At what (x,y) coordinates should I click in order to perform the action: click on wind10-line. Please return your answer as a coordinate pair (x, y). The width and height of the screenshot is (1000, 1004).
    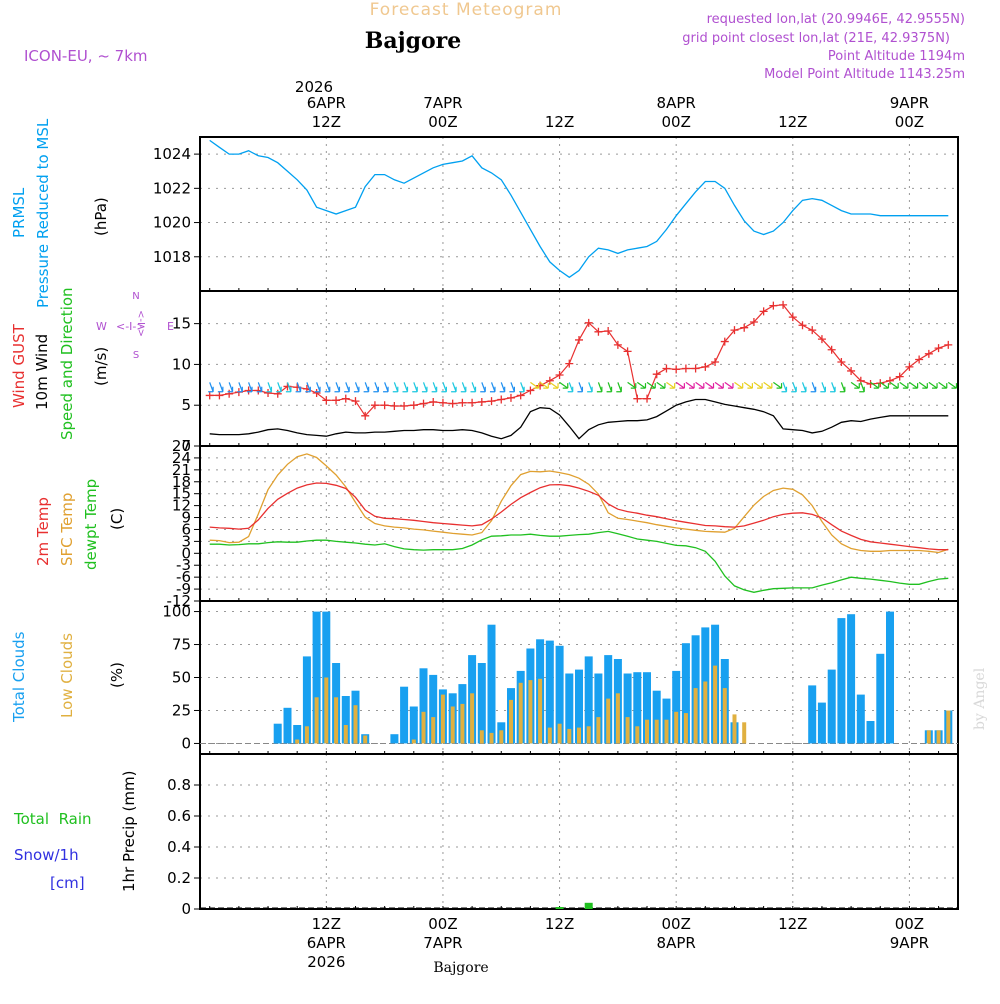
    Looking at the image, I should click on (579, 419).